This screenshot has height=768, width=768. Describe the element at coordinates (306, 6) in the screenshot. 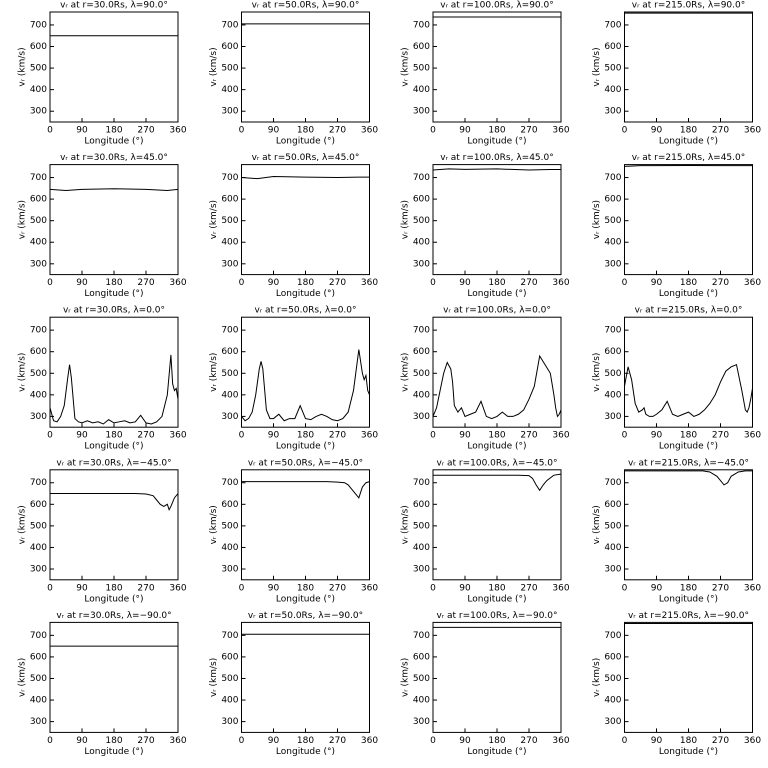

I see `panel-title: vᵣ at r=50.0Rs, λ=90.0°` at that location.